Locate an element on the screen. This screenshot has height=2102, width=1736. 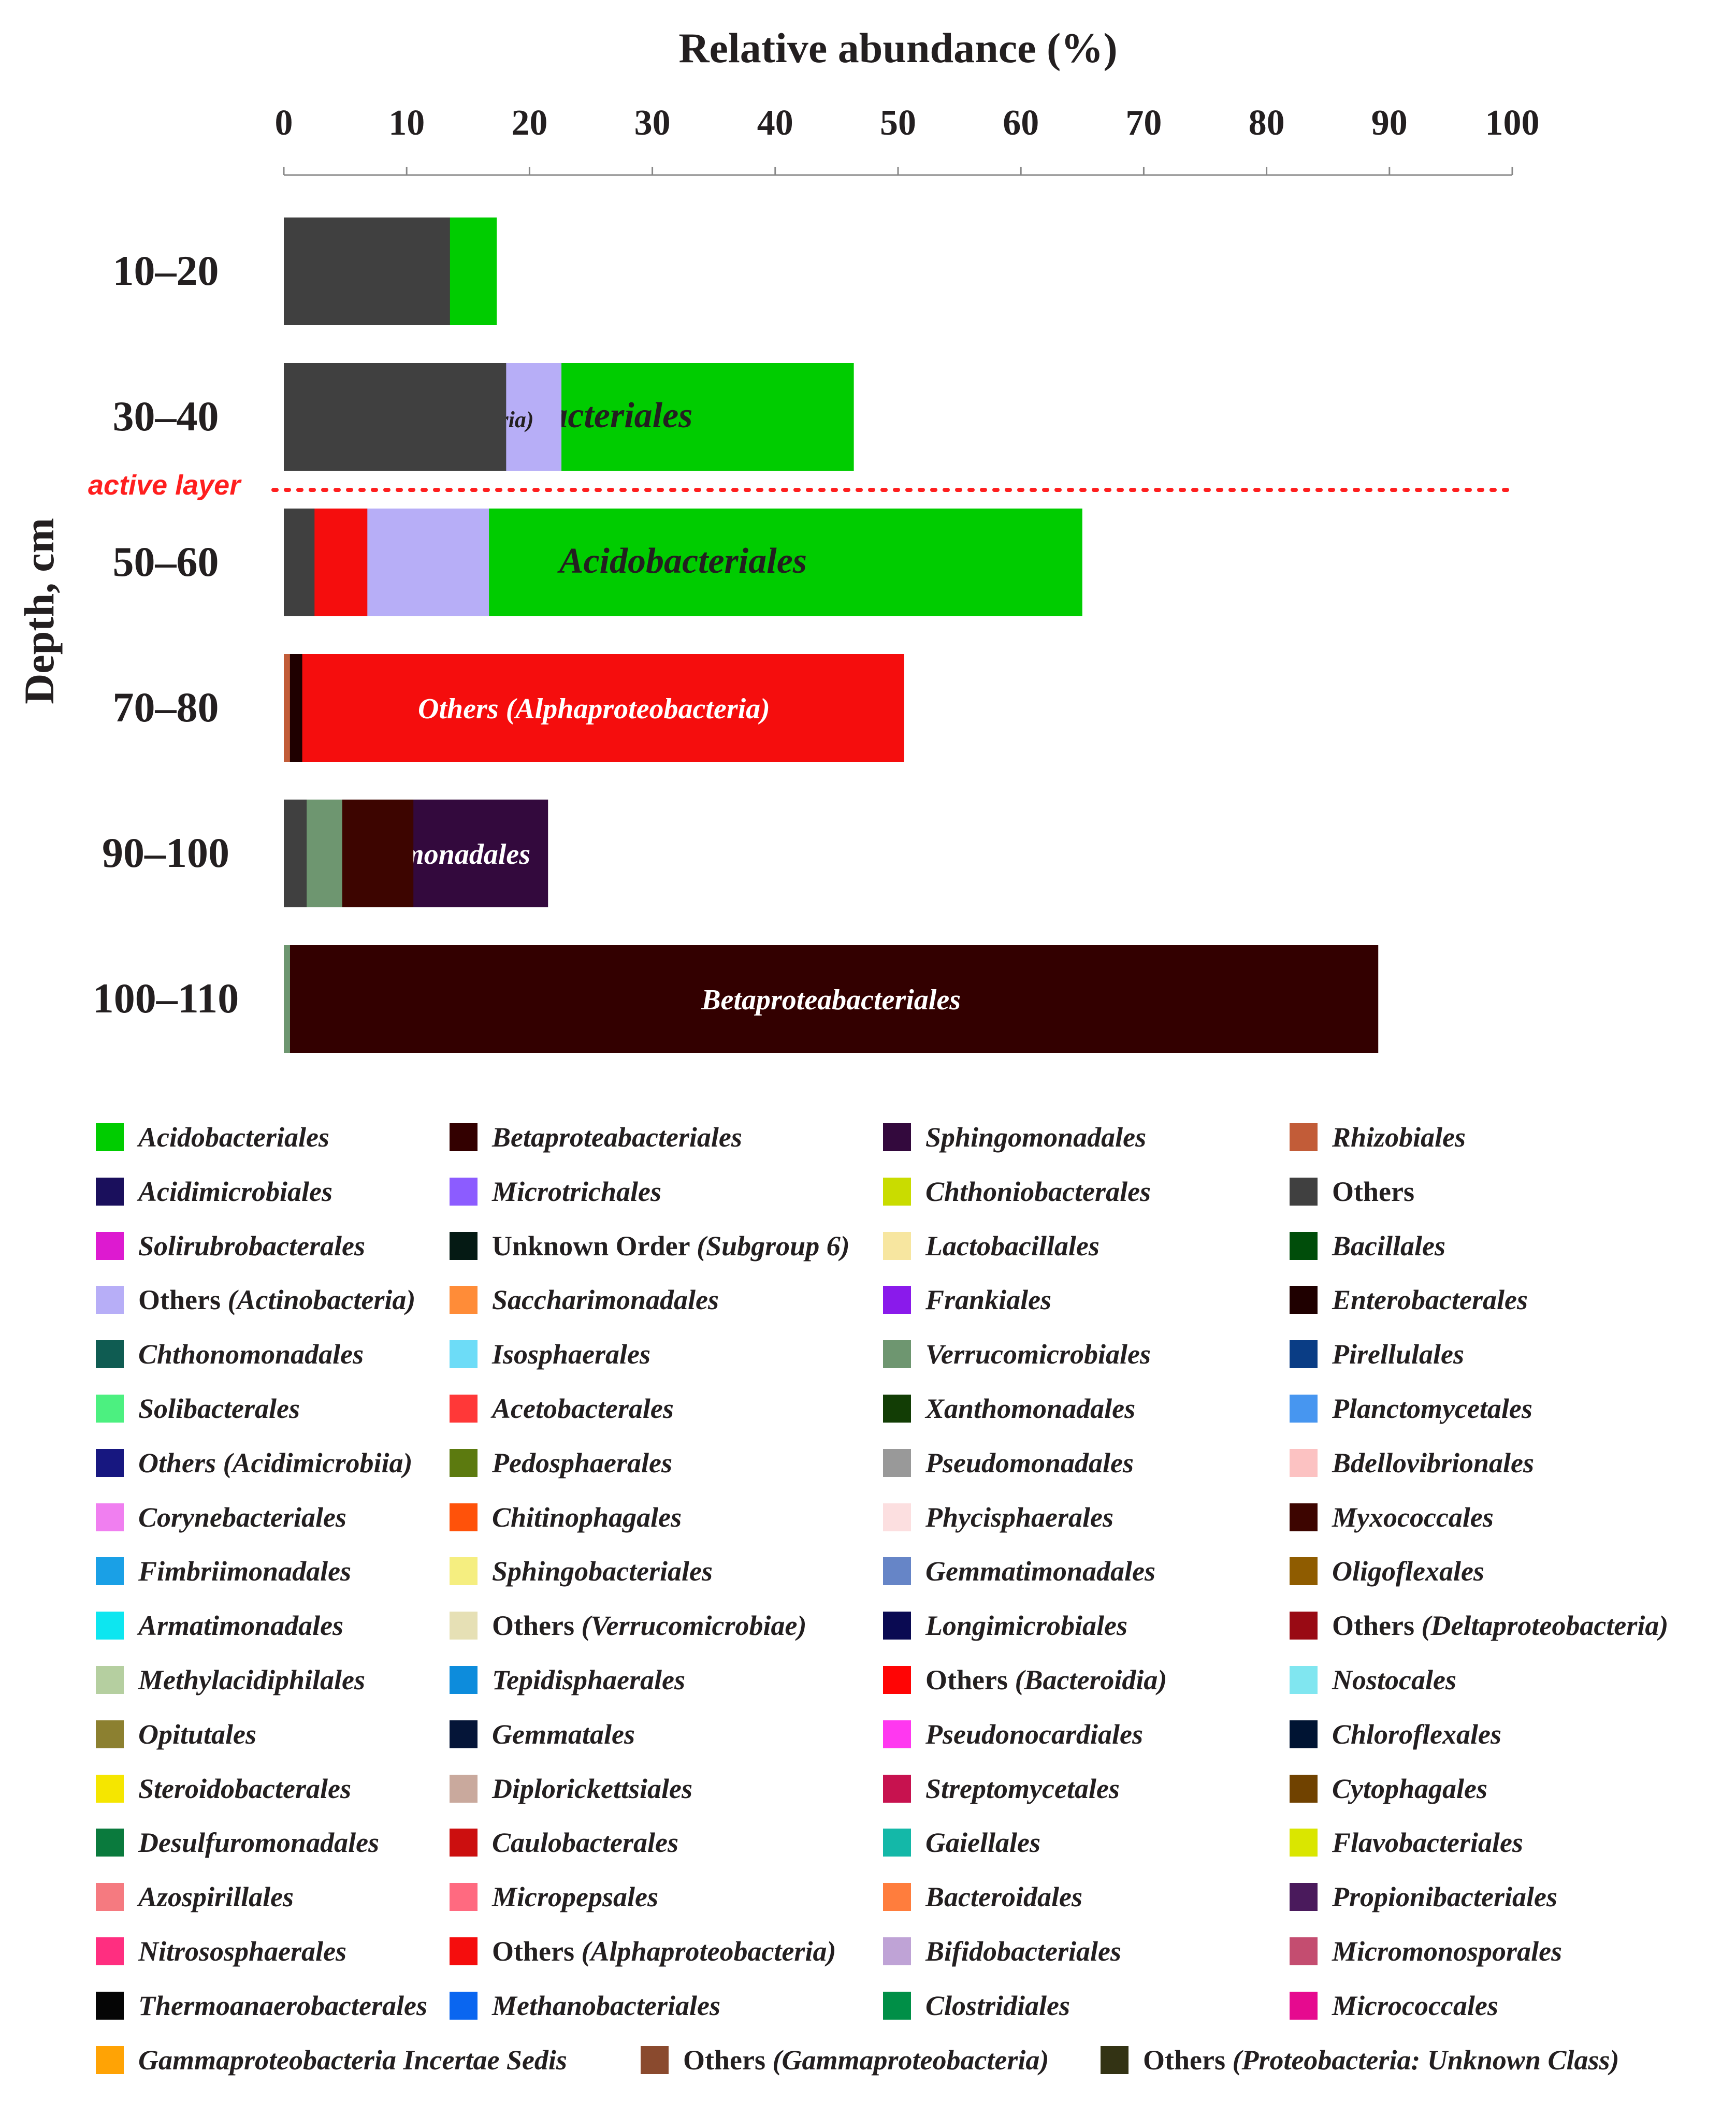
legend-label: Micropepsales is located at coordinates (575, 1897).